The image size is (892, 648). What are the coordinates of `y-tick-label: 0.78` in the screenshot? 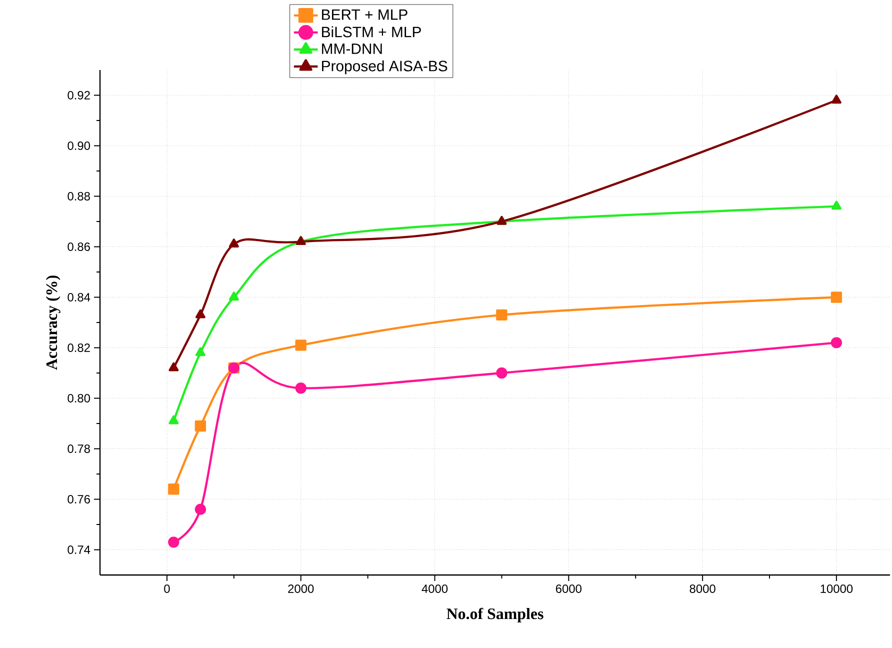 It's located at (79, 448).